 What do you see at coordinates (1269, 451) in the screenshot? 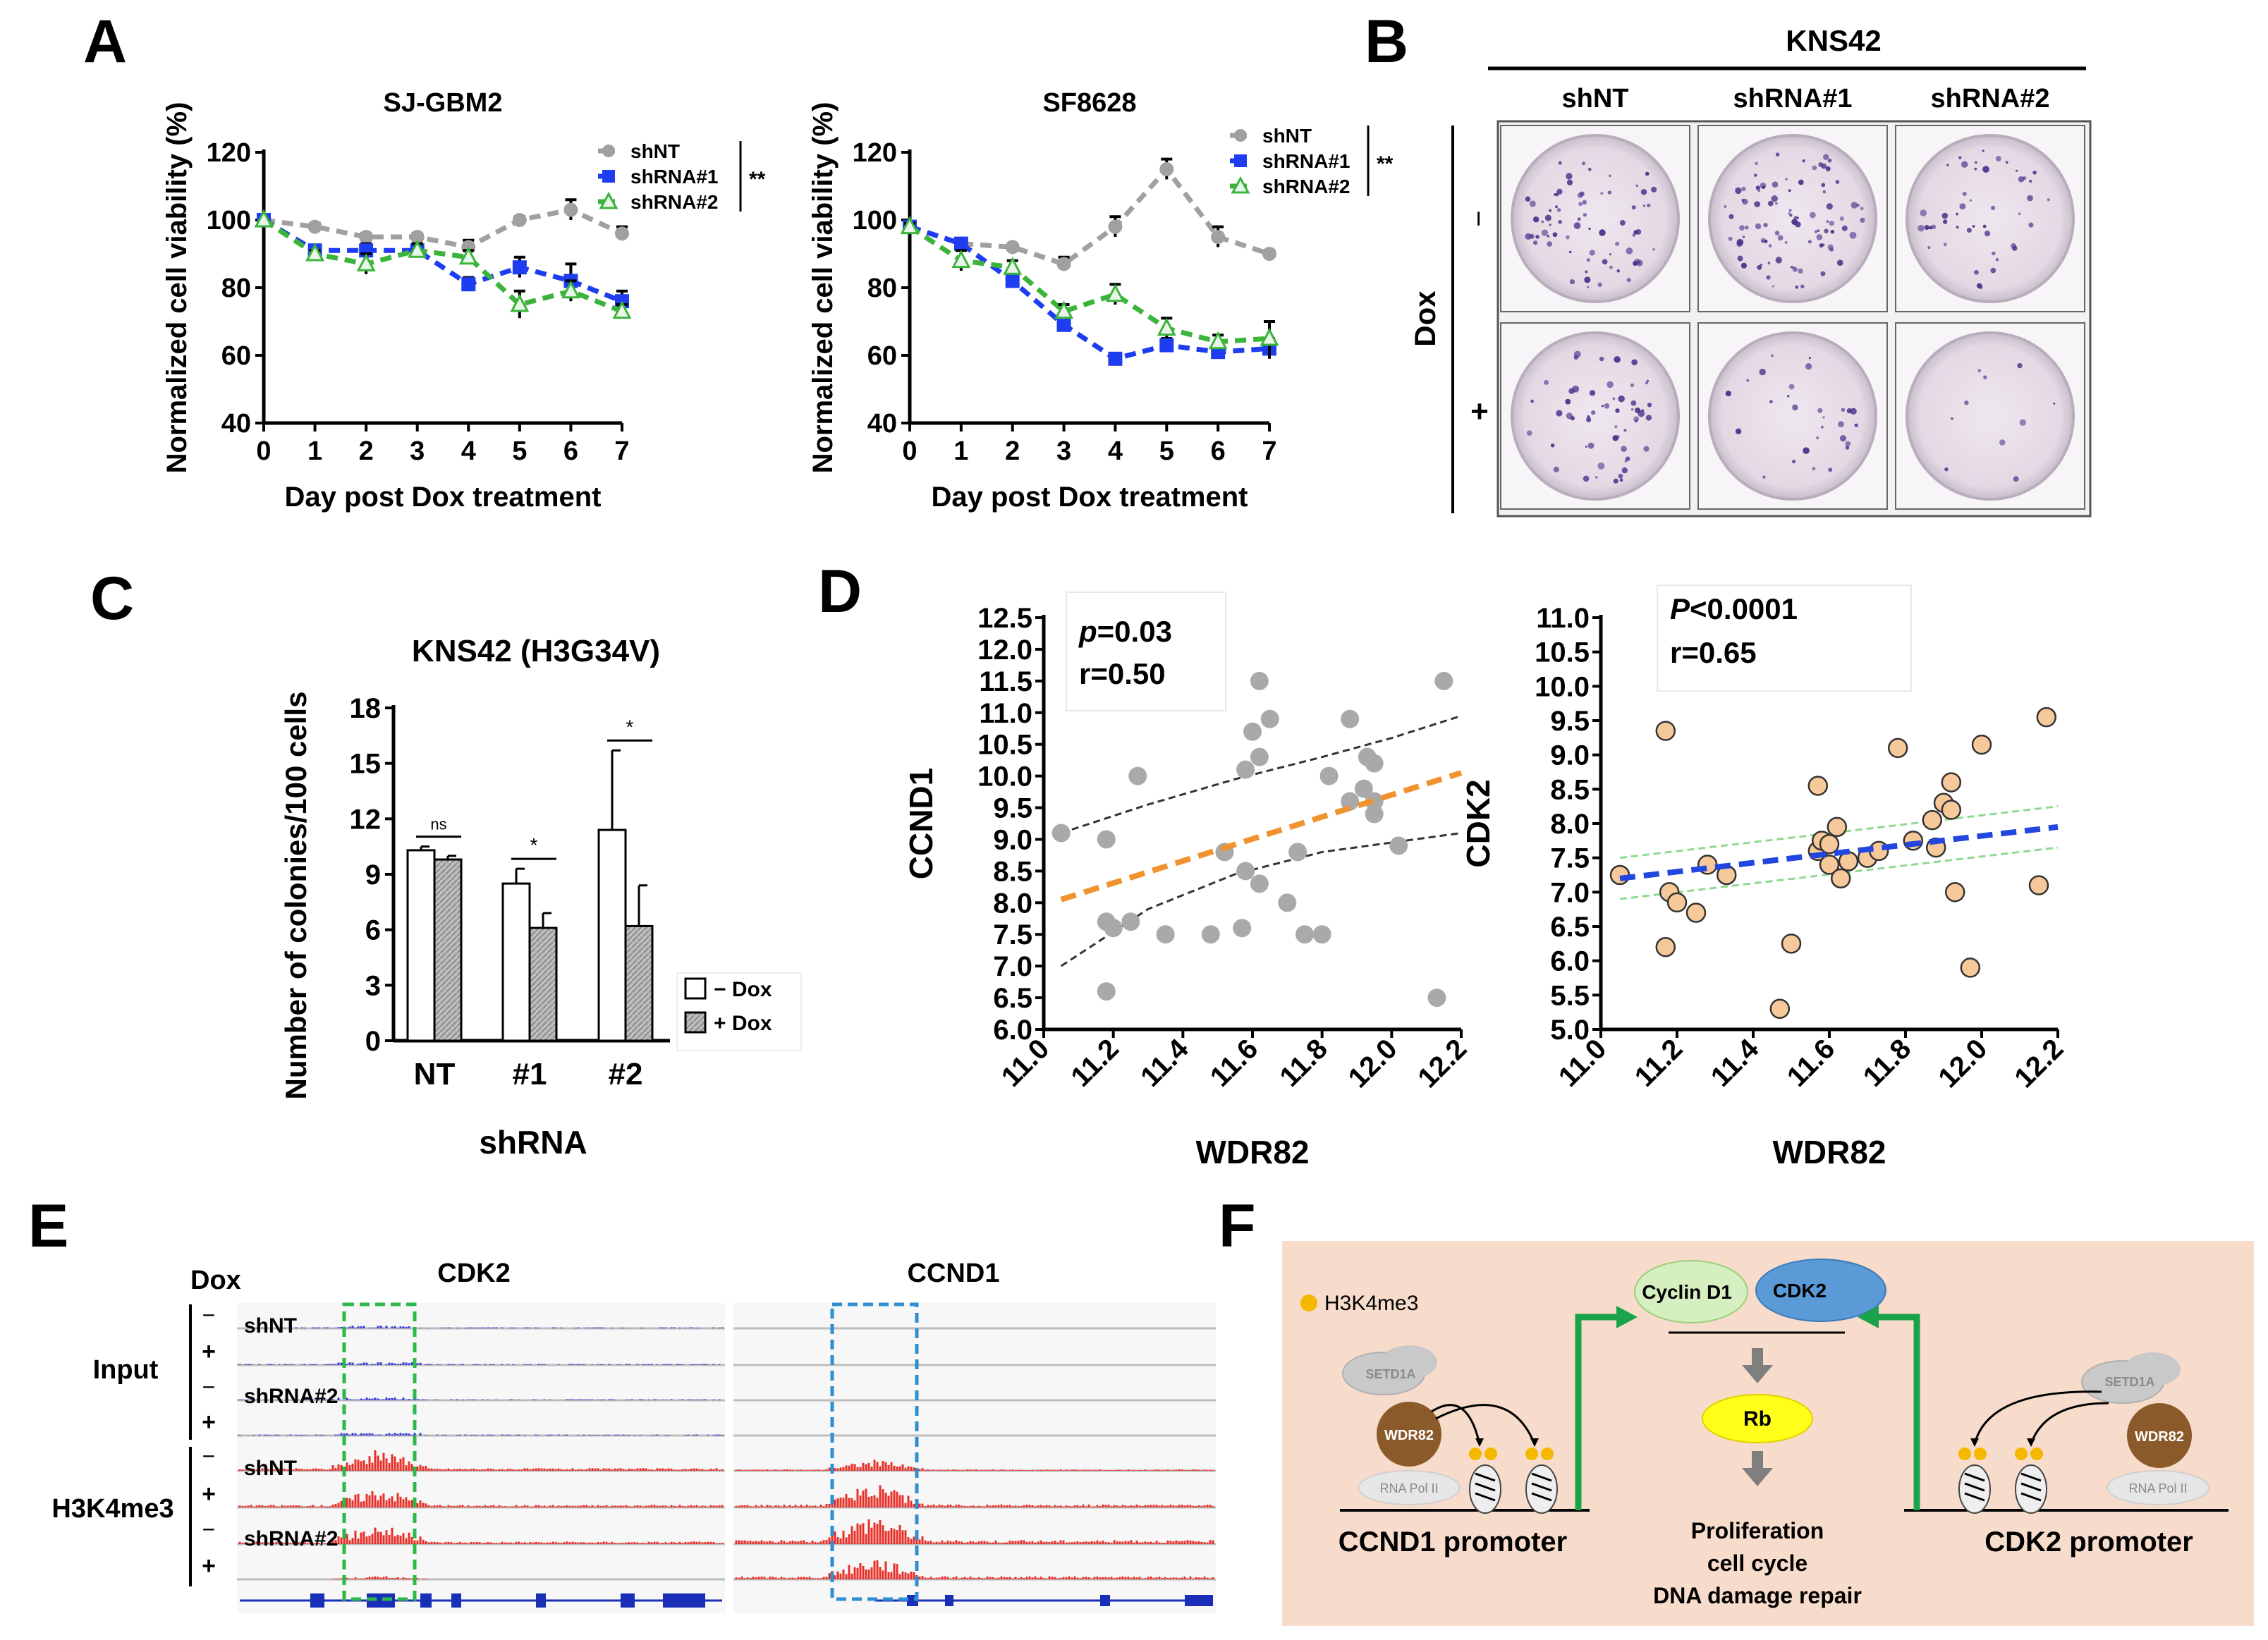
I see `x-tick-label: 7` at bounding box center [1269, 451].